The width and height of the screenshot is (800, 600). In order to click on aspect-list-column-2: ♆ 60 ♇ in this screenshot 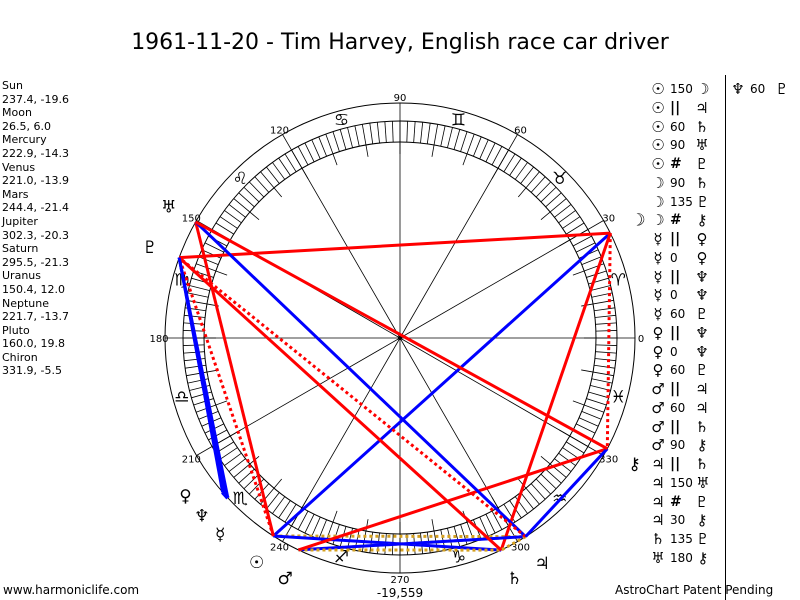, I will do `click(760, 89)`.